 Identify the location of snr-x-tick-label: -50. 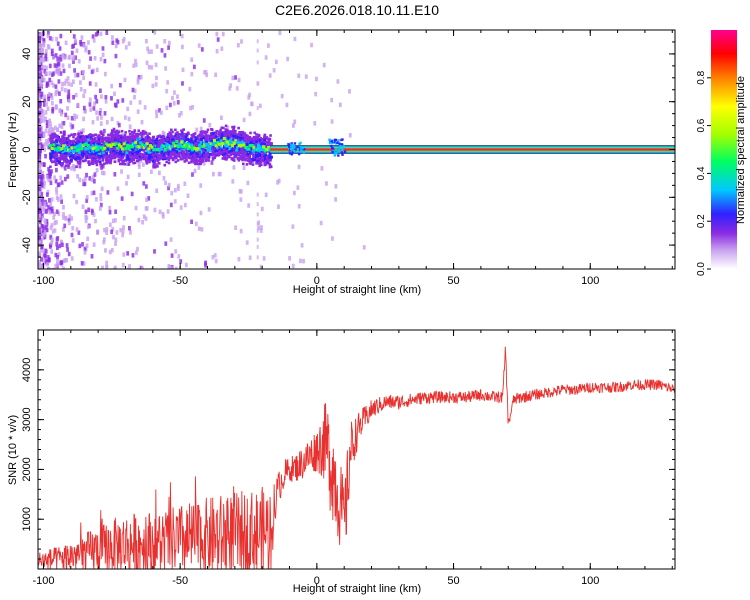
(180, 581).